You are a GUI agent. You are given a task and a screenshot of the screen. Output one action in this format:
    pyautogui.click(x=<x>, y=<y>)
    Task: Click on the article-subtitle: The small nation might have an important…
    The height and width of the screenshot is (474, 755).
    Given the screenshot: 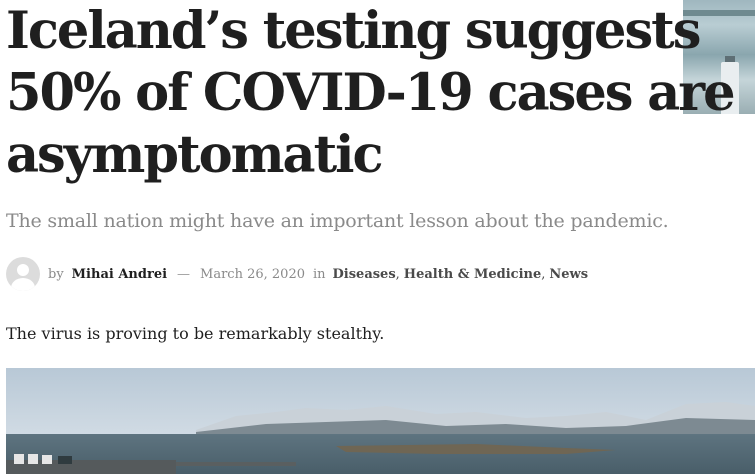 What is the action you would take?
    pyautogui.click(x=337, y=221)
    